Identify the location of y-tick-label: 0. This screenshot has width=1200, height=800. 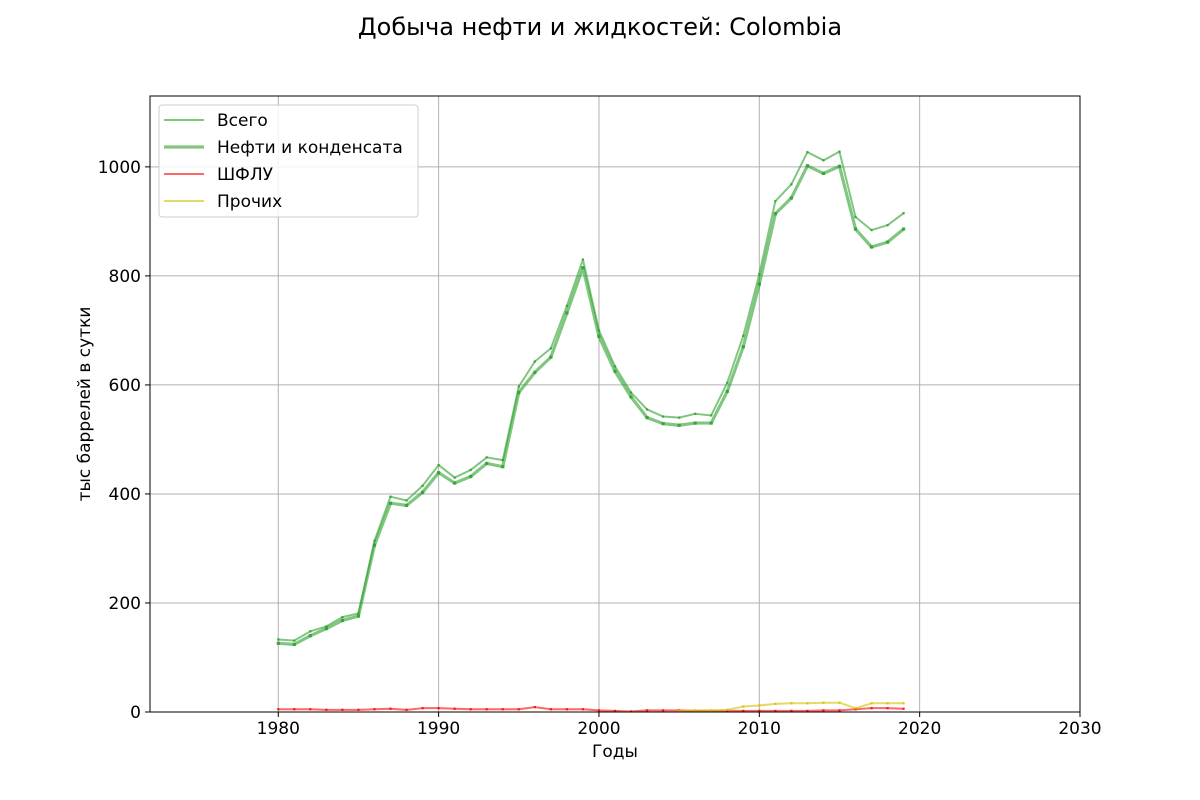
(135, 713).